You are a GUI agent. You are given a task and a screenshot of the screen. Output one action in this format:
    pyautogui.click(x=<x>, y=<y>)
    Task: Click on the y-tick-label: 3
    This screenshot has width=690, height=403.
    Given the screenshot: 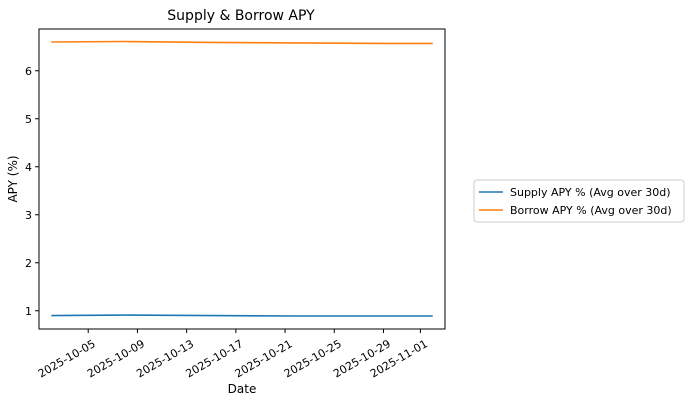 What is the action you would take?
    pyautogui.click(x=28, y=215)
    